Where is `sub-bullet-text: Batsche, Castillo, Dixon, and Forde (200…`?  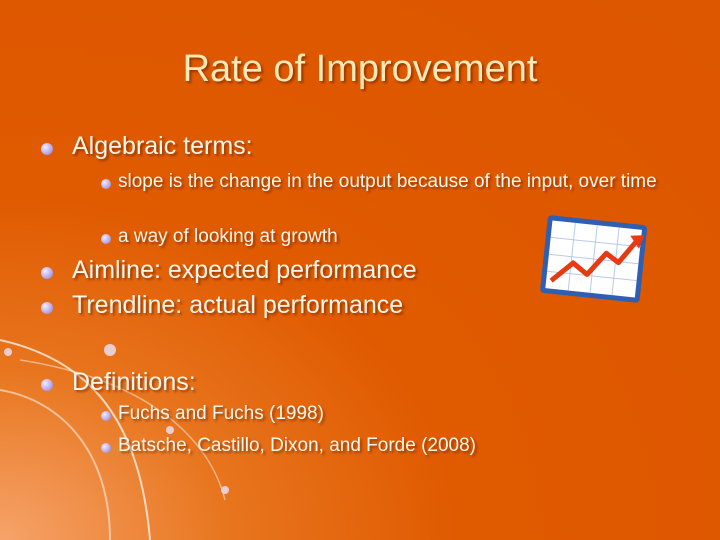 sub-bullet-text: Batsche, Castillo, Dixon, and Forde (200… is located at coordinates (297, 445).